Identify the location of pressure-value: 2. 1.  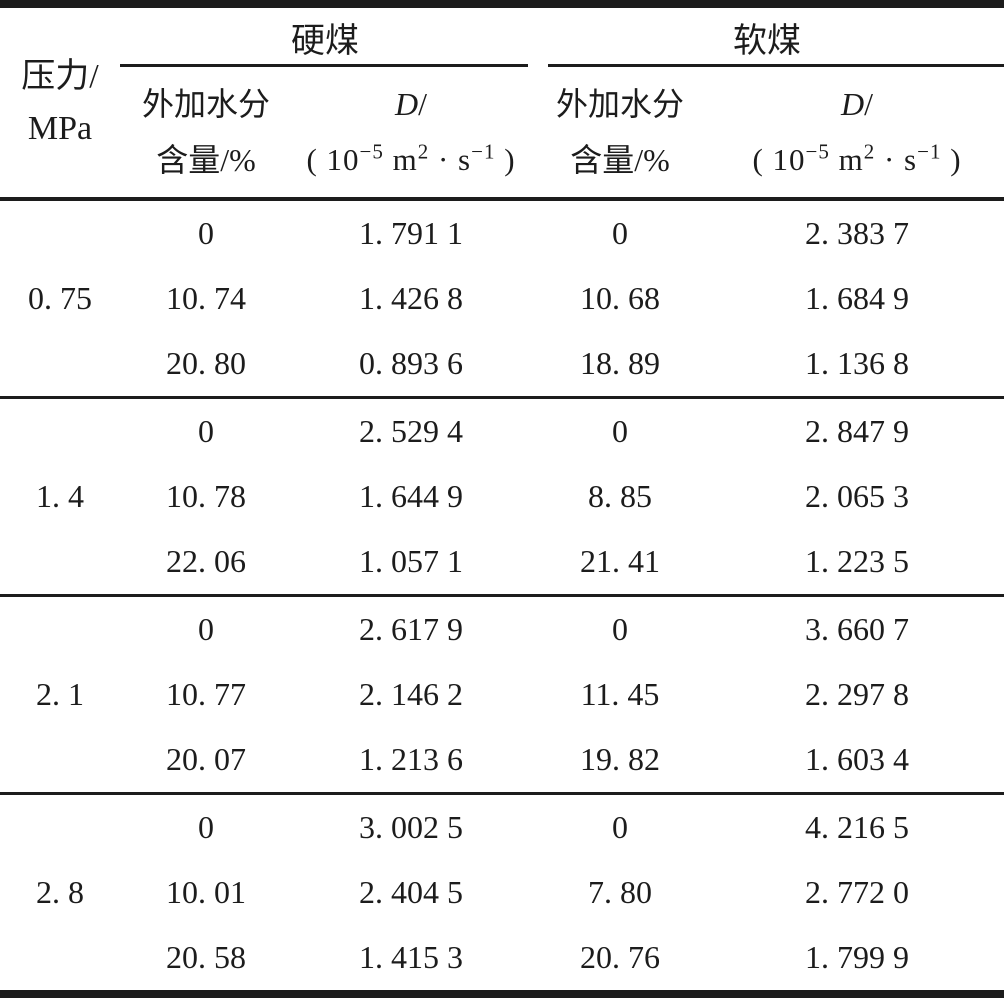
(60, 694).